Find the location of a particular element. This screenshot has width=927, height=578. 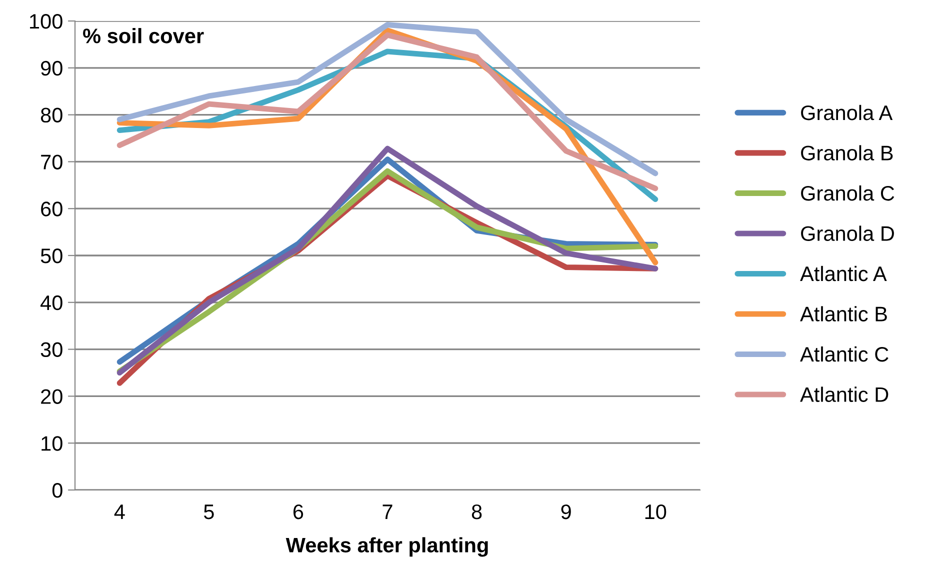

y-tick-label: 60 is located at coordinates (51, 209).